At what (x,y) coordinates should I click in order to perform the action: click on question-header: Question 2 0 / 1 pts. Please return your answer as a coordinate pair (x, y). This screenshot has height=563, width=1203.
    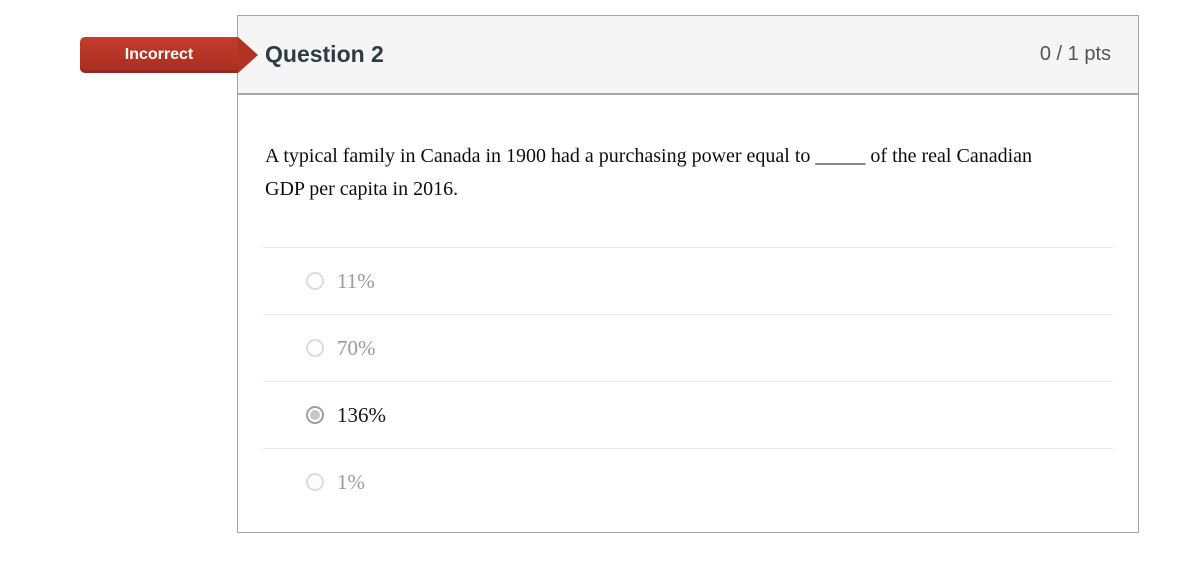
    Looking at the image, I should click on (688, 55).